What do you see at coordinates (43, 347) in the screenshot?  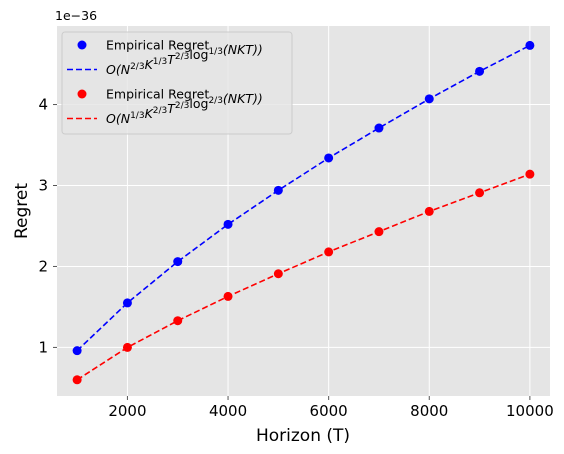 I see `y-tick-label-0: 1` at bounding box center [43, 347].